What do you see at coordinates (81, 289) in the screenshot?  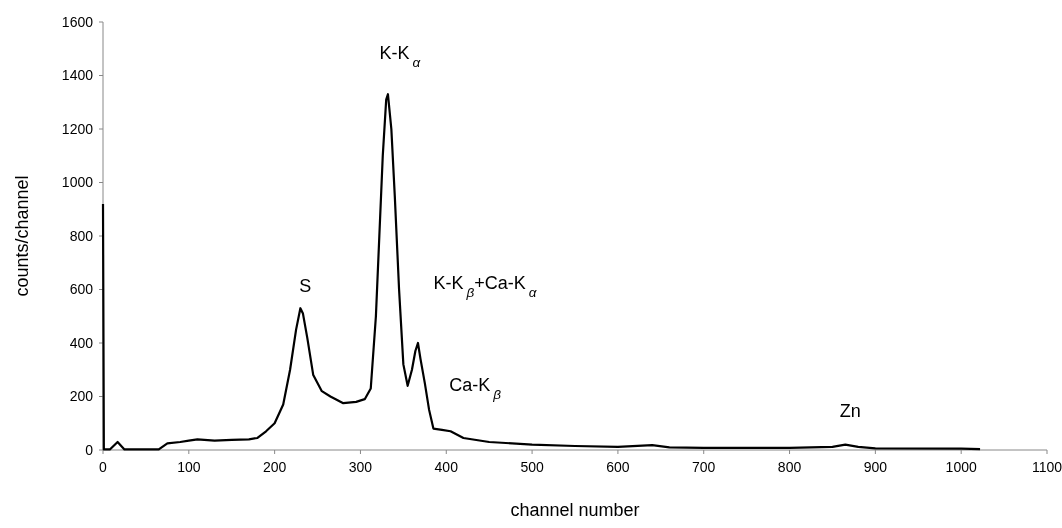 I see `y-tick-label: 600` at bounding box center [81, 289].